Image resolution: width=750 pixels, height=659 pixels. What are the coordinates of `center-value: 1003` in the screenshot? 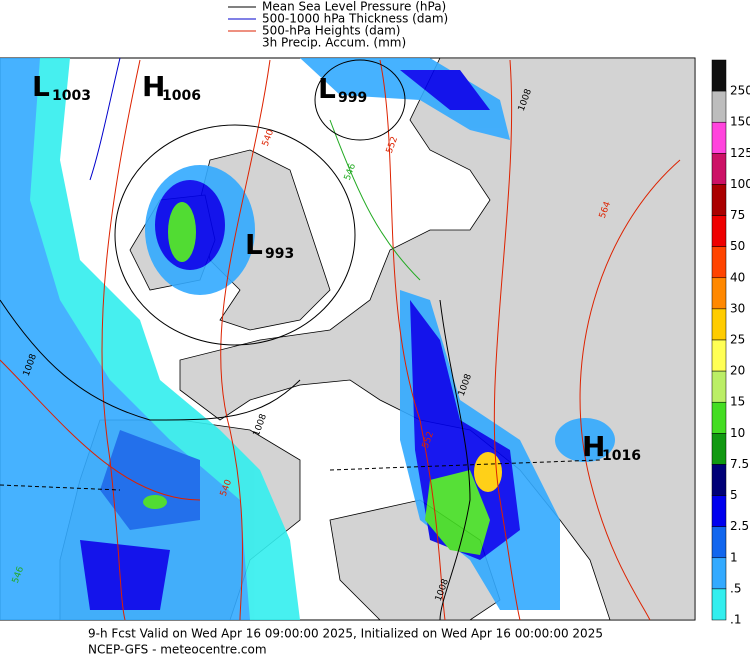 It's located at (71, 96).